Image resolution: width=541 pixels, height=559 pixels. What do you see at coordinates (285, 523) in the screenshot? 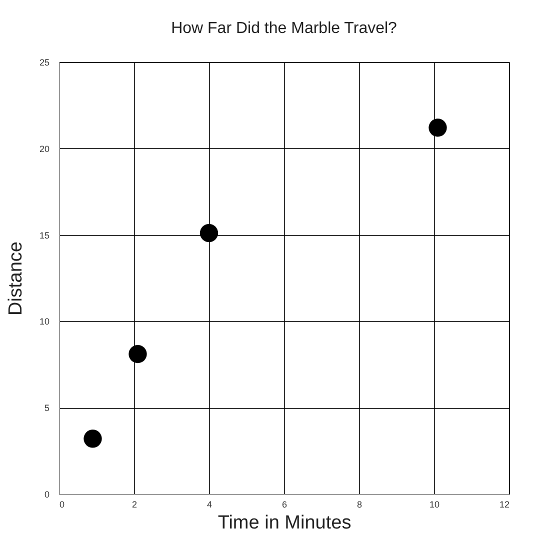
I see `x-axis-title: Time in Minutes` at bounding box center [285, 523].